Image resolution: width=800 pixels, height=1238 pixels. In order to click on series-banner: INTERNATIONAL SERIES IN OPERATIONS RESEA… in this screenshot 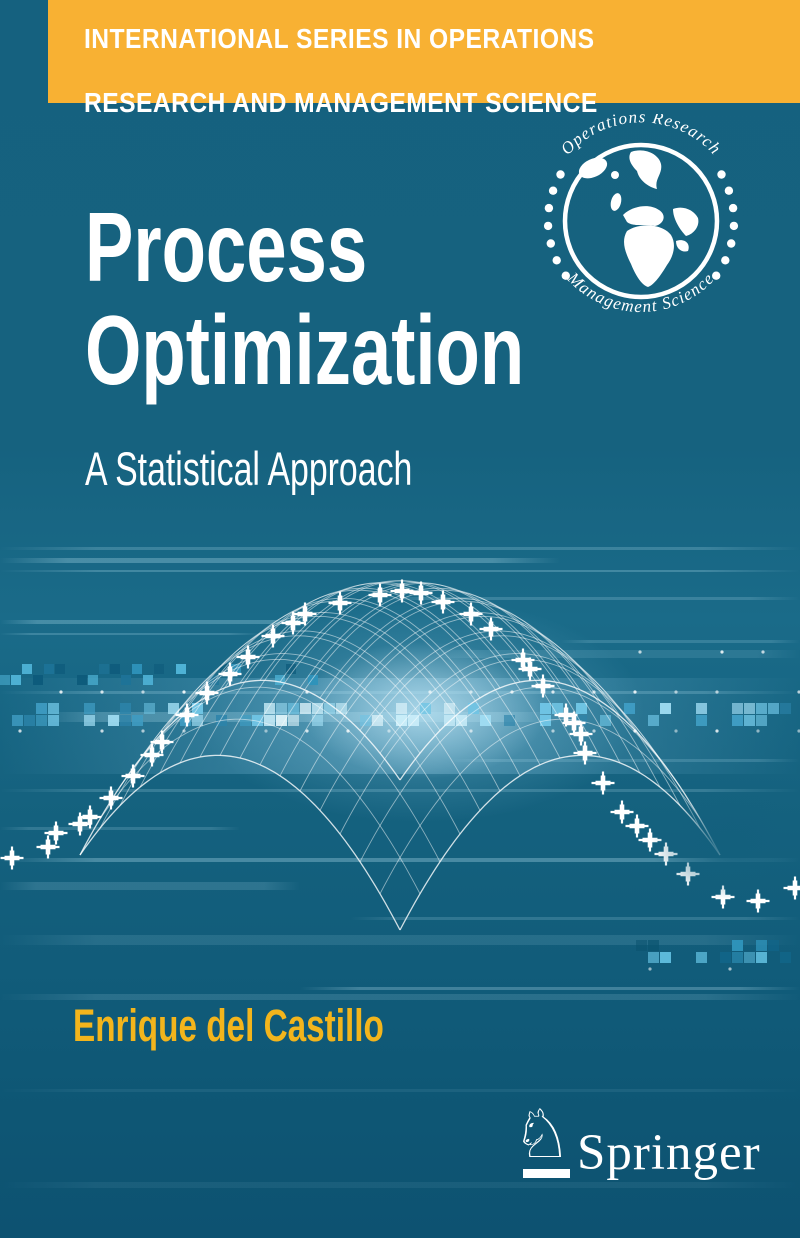, I will do `click(424, 59)`.